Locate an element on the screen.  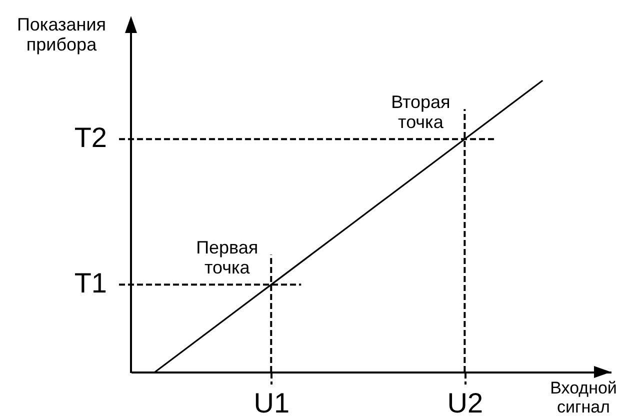
y-axis-title: Показания прибора is located at coordinates (61, 34).